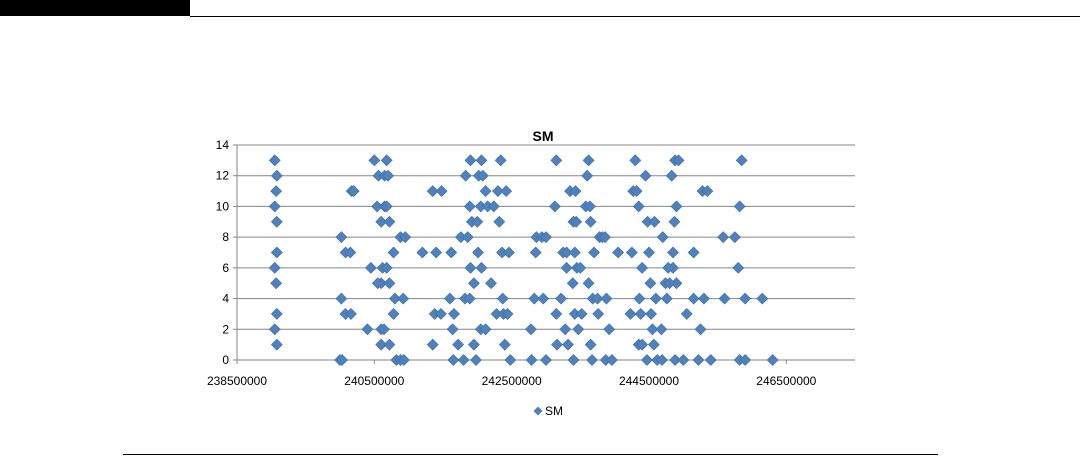 Image resolution: width=1080 pixels, height=457 pixels. Describe the element at coordinates (225, 299) in the screenshot. I see `y-tick-label: 4` at that location.